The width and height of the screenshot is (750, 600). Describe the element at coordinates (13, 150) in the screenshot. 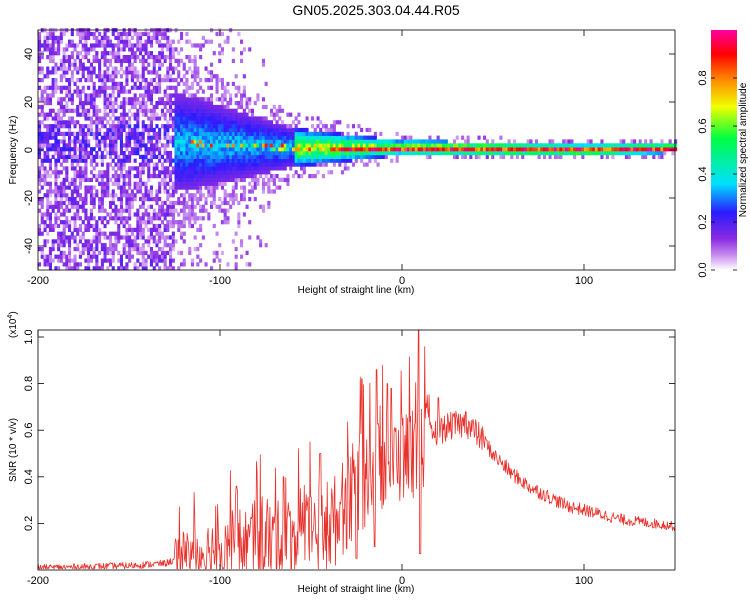

I see `spectrogram-y-label: Frequency (Hz)` at that location.